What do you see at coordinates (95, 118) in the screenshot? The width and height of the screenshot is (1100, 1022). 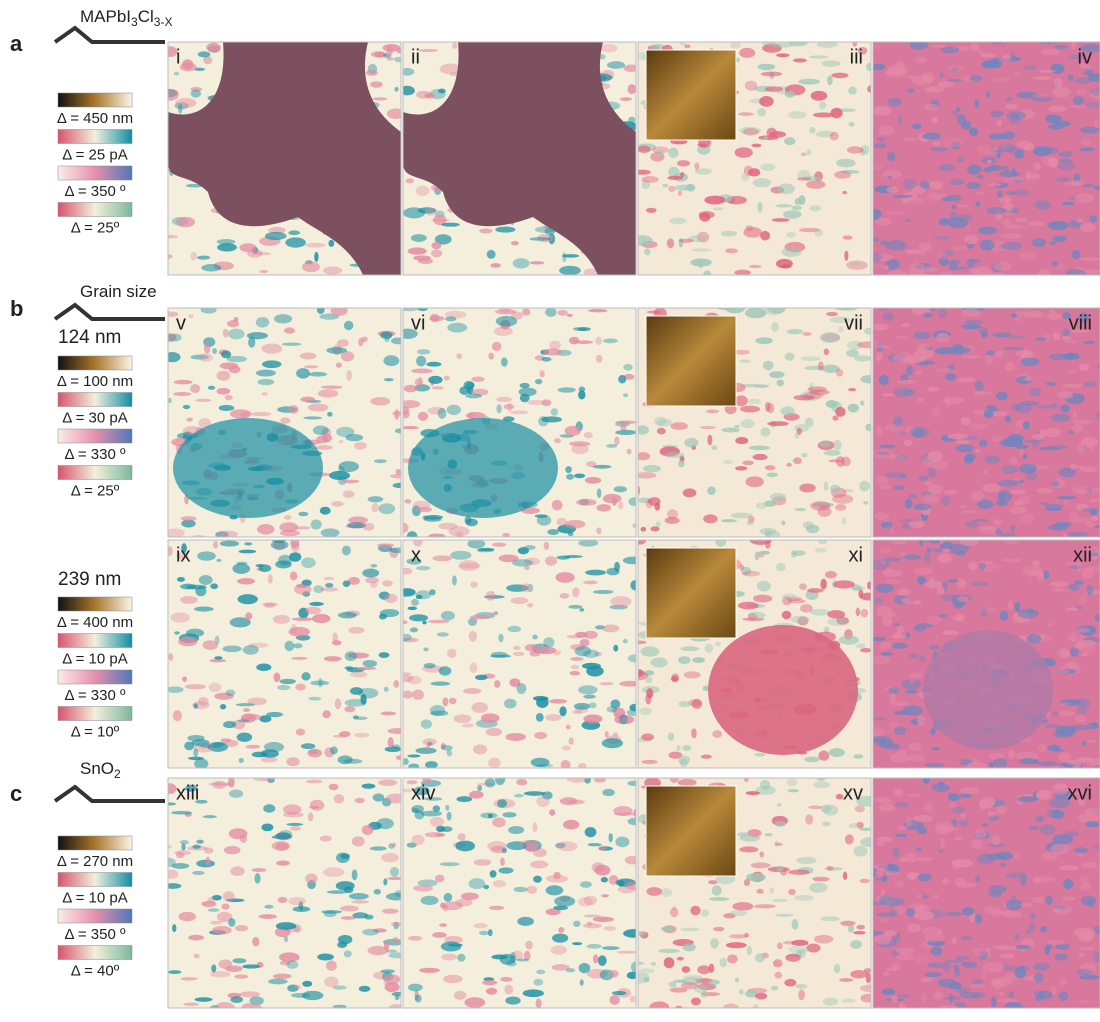 I see `colorbar-label: Δ = 450 nm` at bounding box center [95, 118].